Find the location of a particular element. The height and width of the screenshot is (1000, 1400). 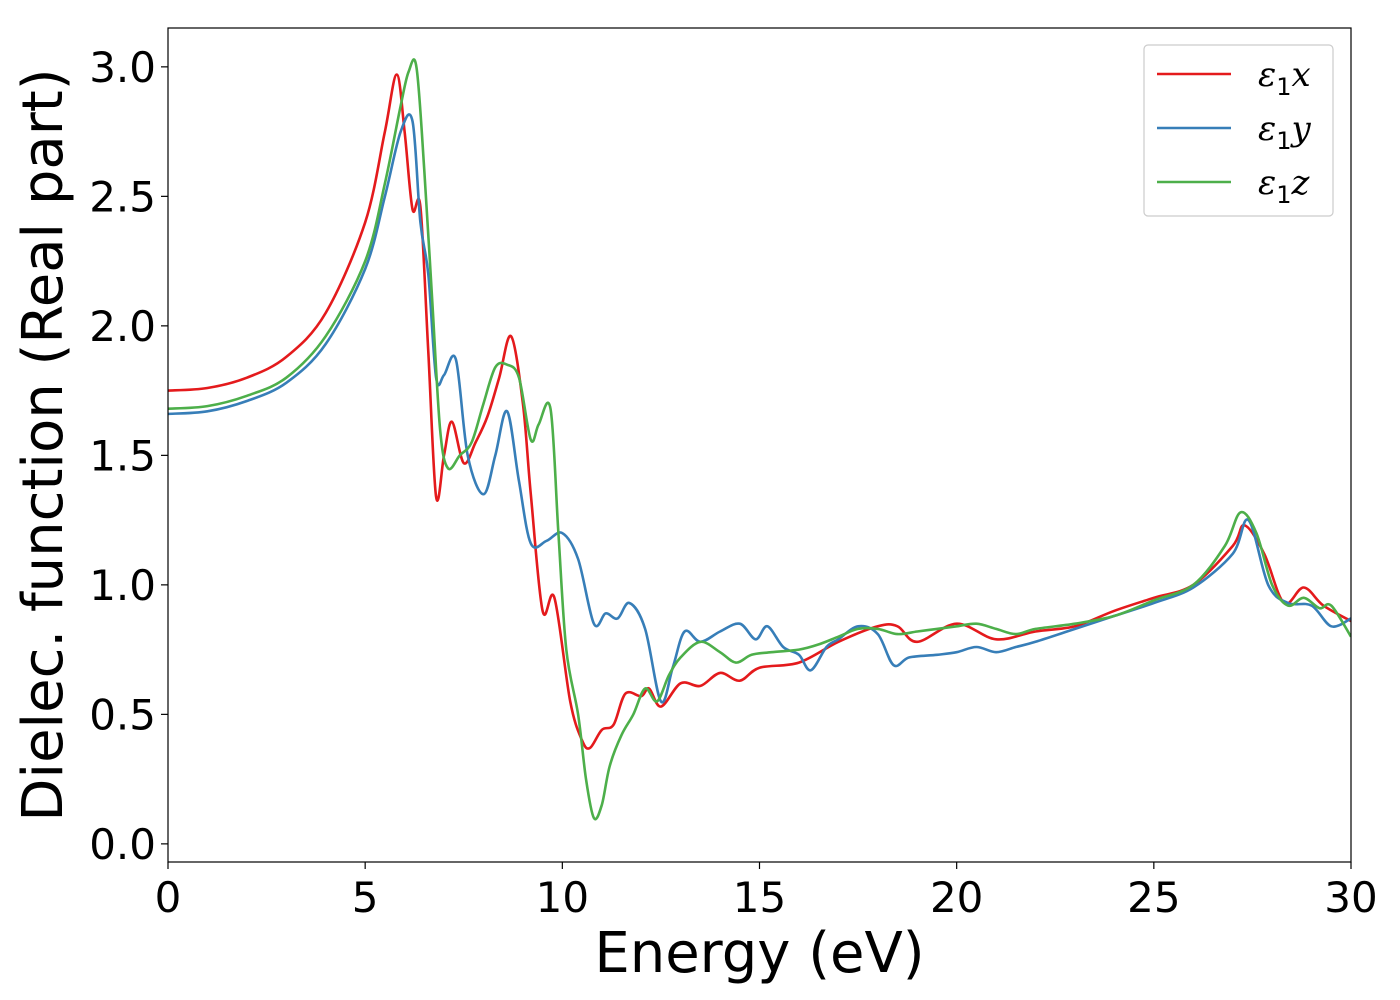

legend-label: ε1y is located at coordinates (1285, 132).